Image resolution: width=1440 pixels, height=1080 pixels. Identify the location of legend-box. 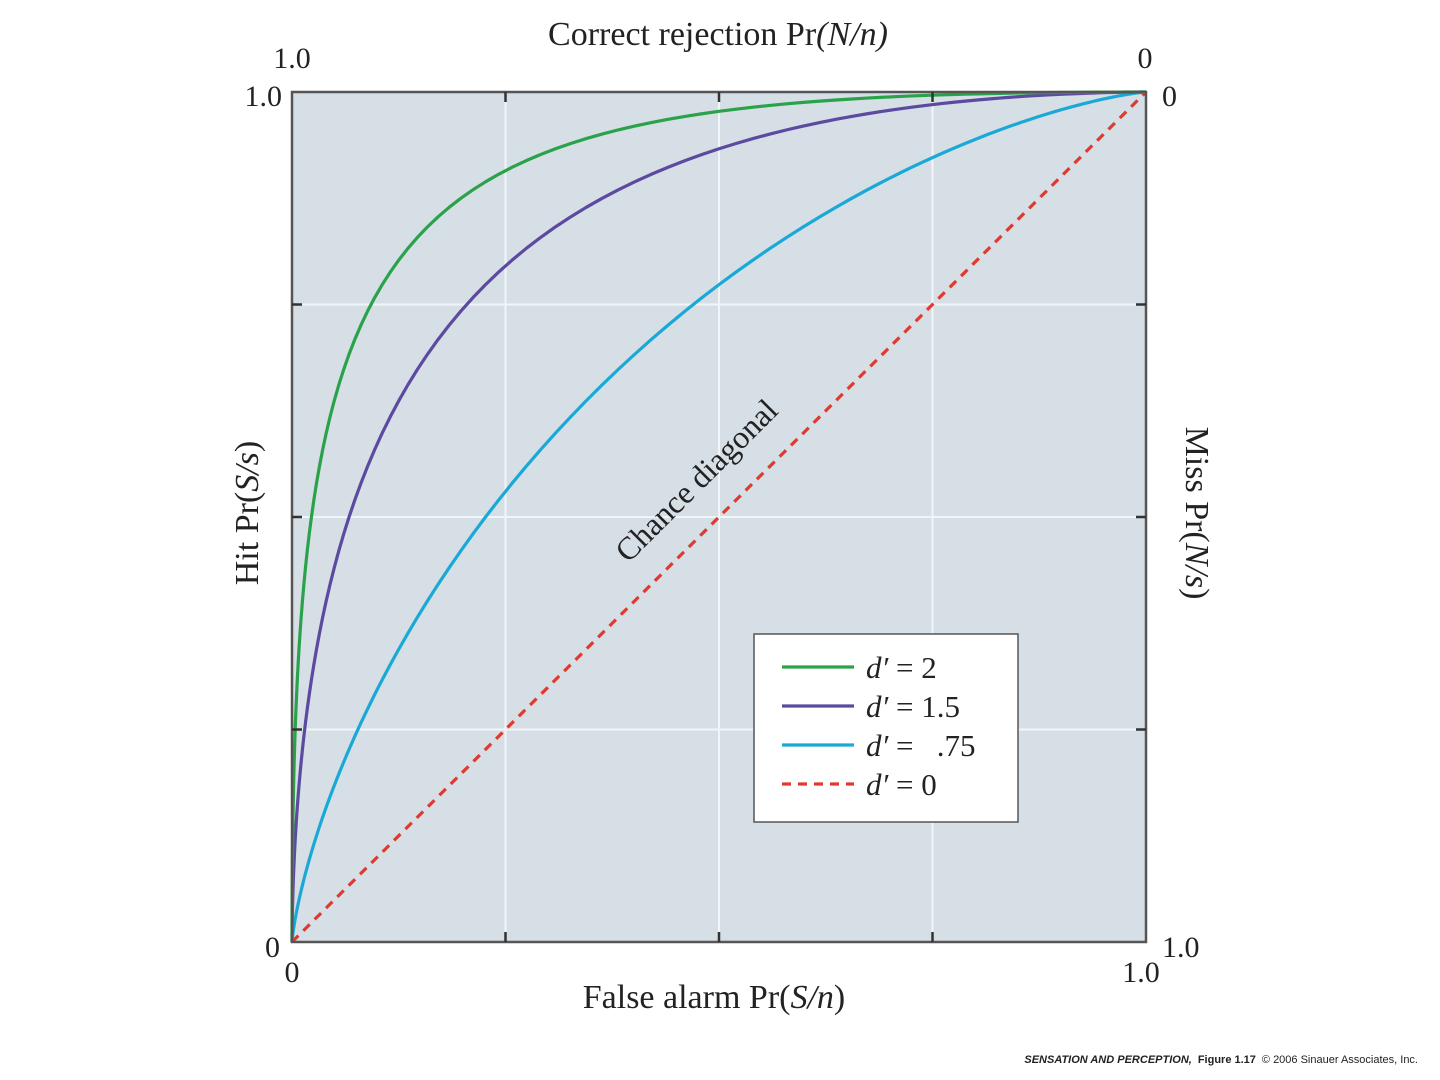
(886, 728).